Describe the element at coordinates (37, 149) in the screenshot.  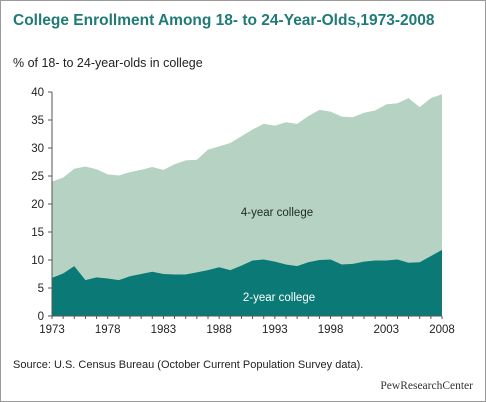
I see `y-tick-label: 30` at that location.